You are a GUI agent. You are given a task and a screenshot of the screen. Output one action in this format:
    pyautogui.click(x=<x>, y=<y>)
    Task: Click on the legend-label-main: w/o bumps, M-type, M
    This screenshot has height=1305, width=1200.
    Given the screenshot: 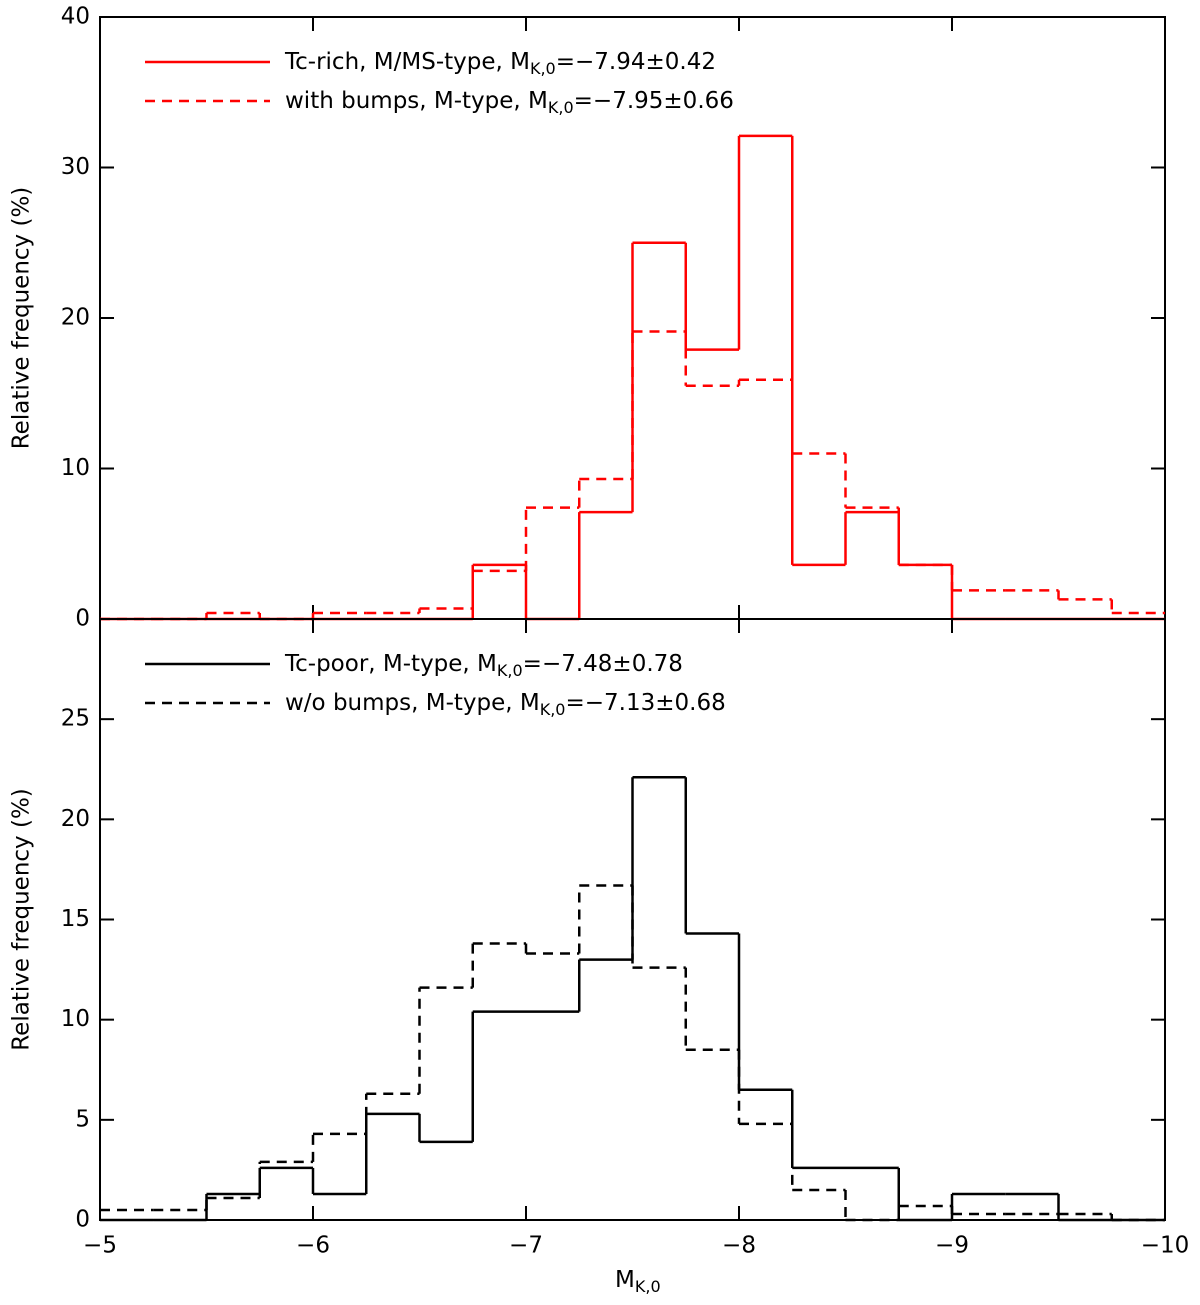 What is the action you would take?
    pyautogui.click(x=412, y=703)
    